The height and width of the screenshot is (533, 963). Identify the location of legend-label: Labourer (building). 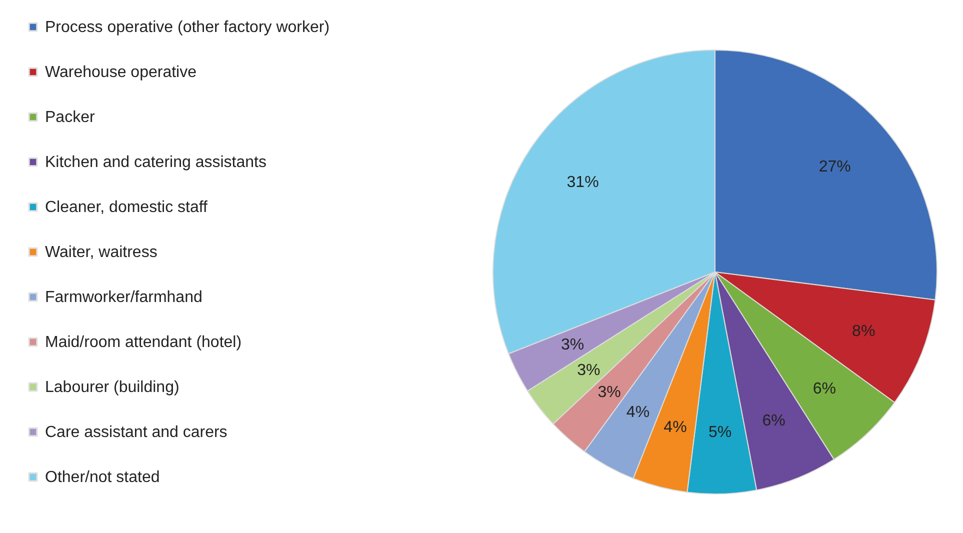
(112, 387).